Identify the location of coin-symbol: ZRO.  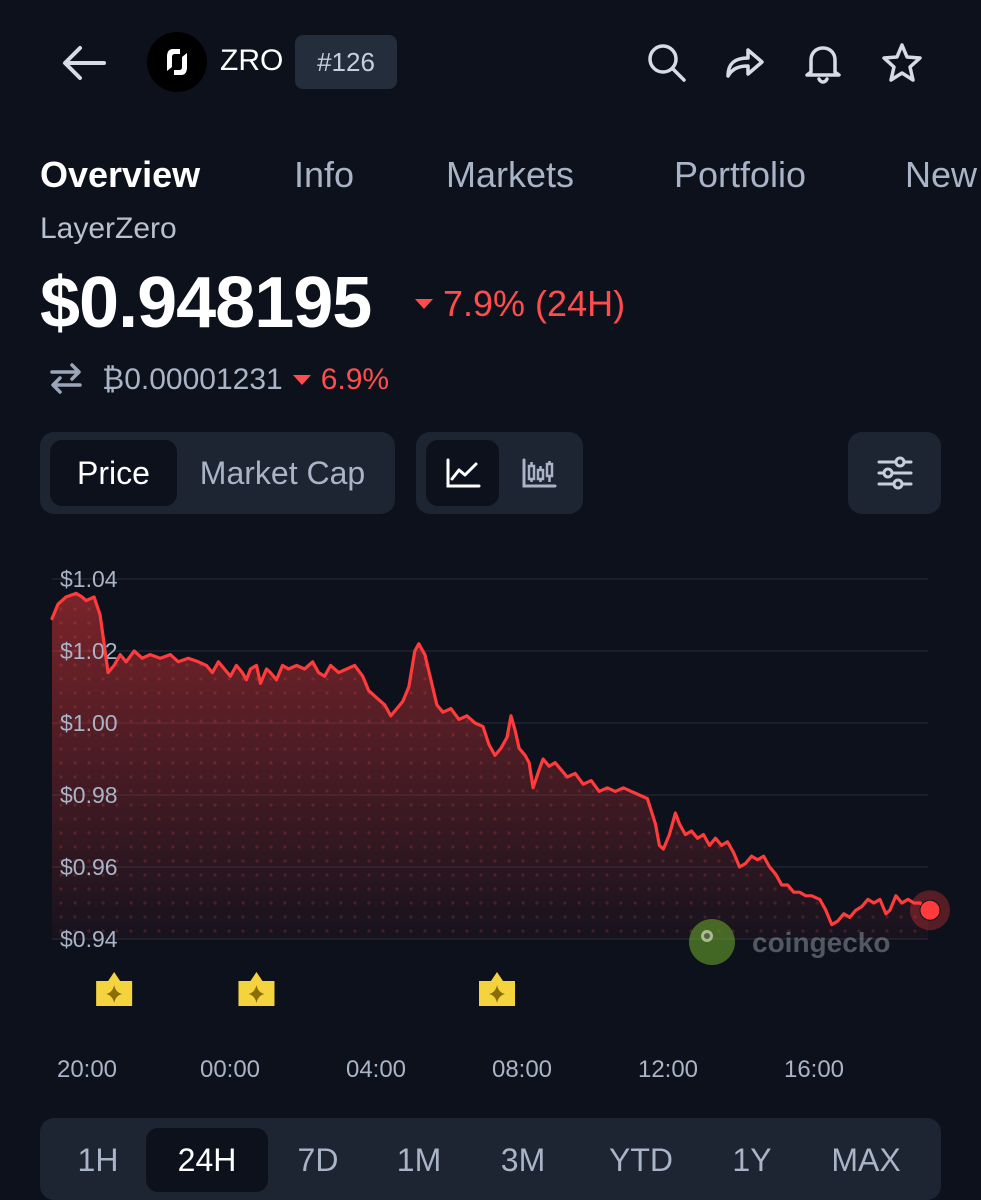
(252, 60).